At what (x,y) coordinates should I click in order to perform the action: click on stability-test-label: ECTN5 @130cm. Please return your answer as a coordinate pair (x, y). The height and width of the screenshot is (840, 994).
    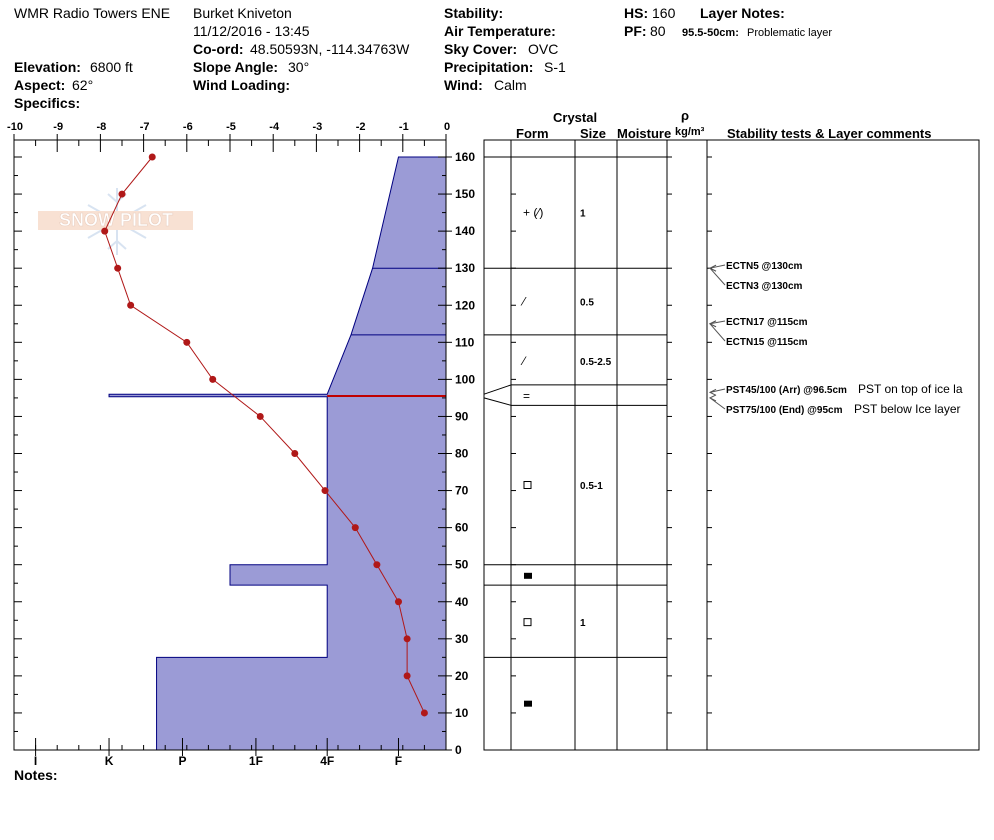
    Looking at the image, I should click on (764, 266).